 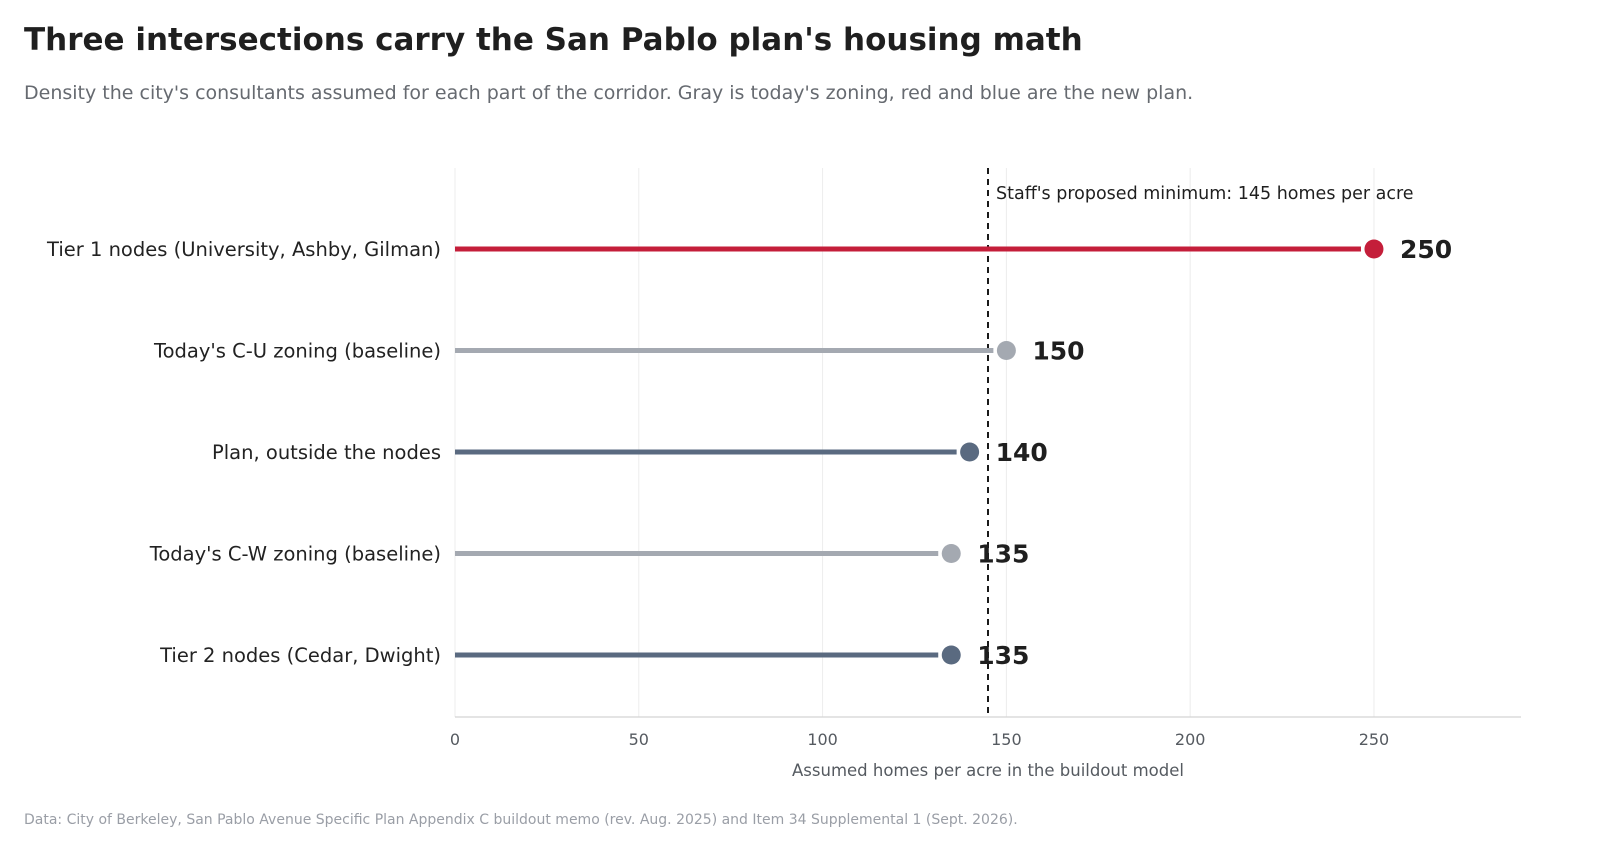 What do you see at coordinates (919, 739) in the screenshot?
I see `x-tick-labels: 0 50 100 150 200 250` at bounding box center [919, 739].